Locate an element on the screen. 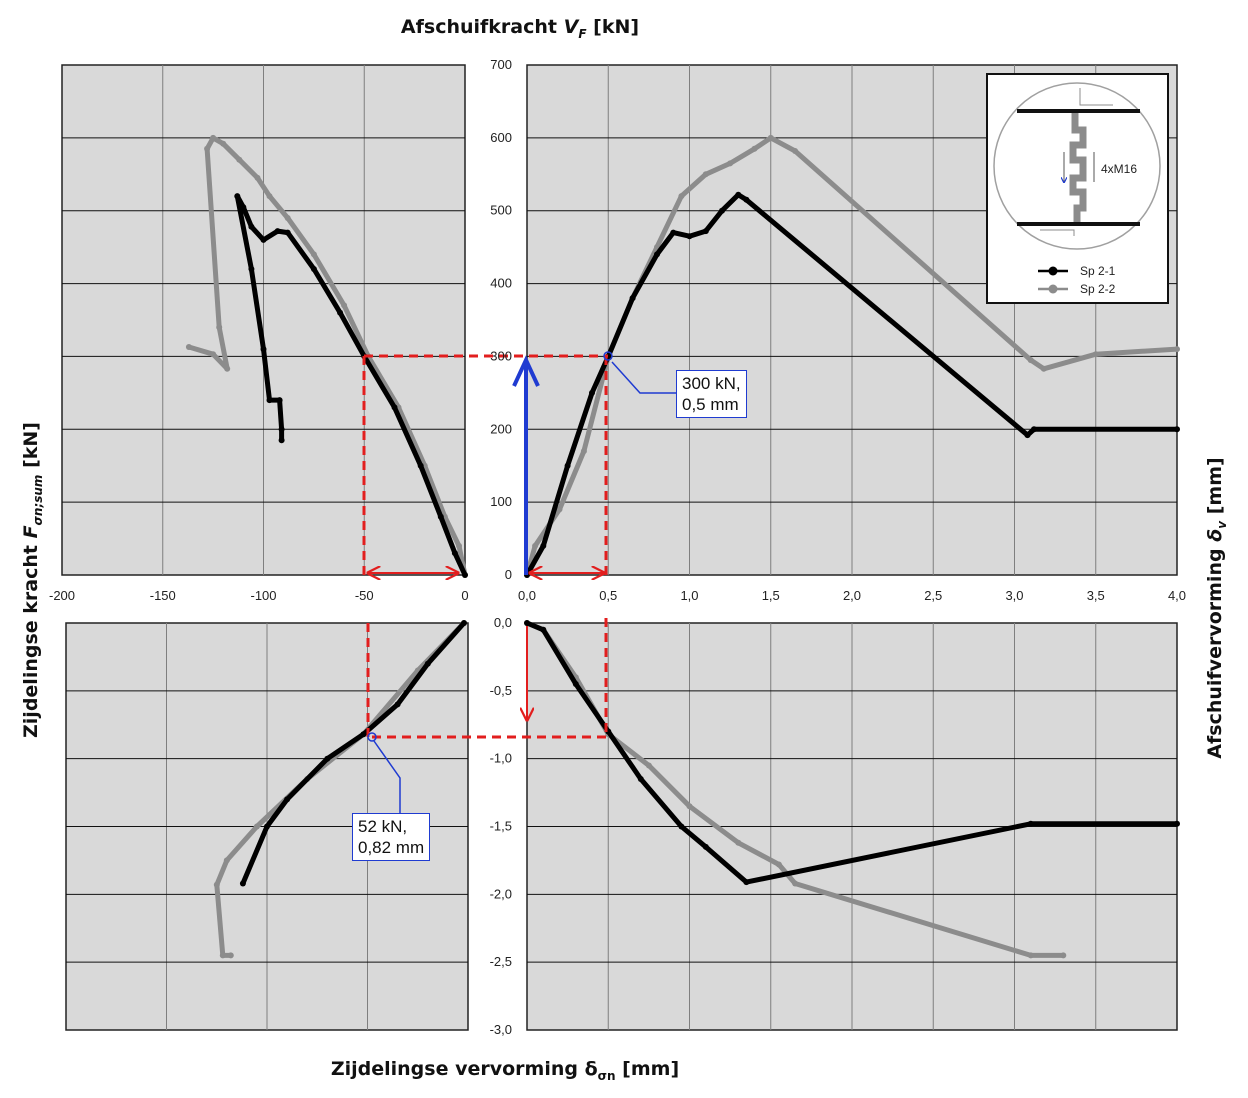 Image resolution: width=1248 pixels, height=1098 pixels. callout-300kn-line1: 300 kN, is located at coordinates (711, 383).